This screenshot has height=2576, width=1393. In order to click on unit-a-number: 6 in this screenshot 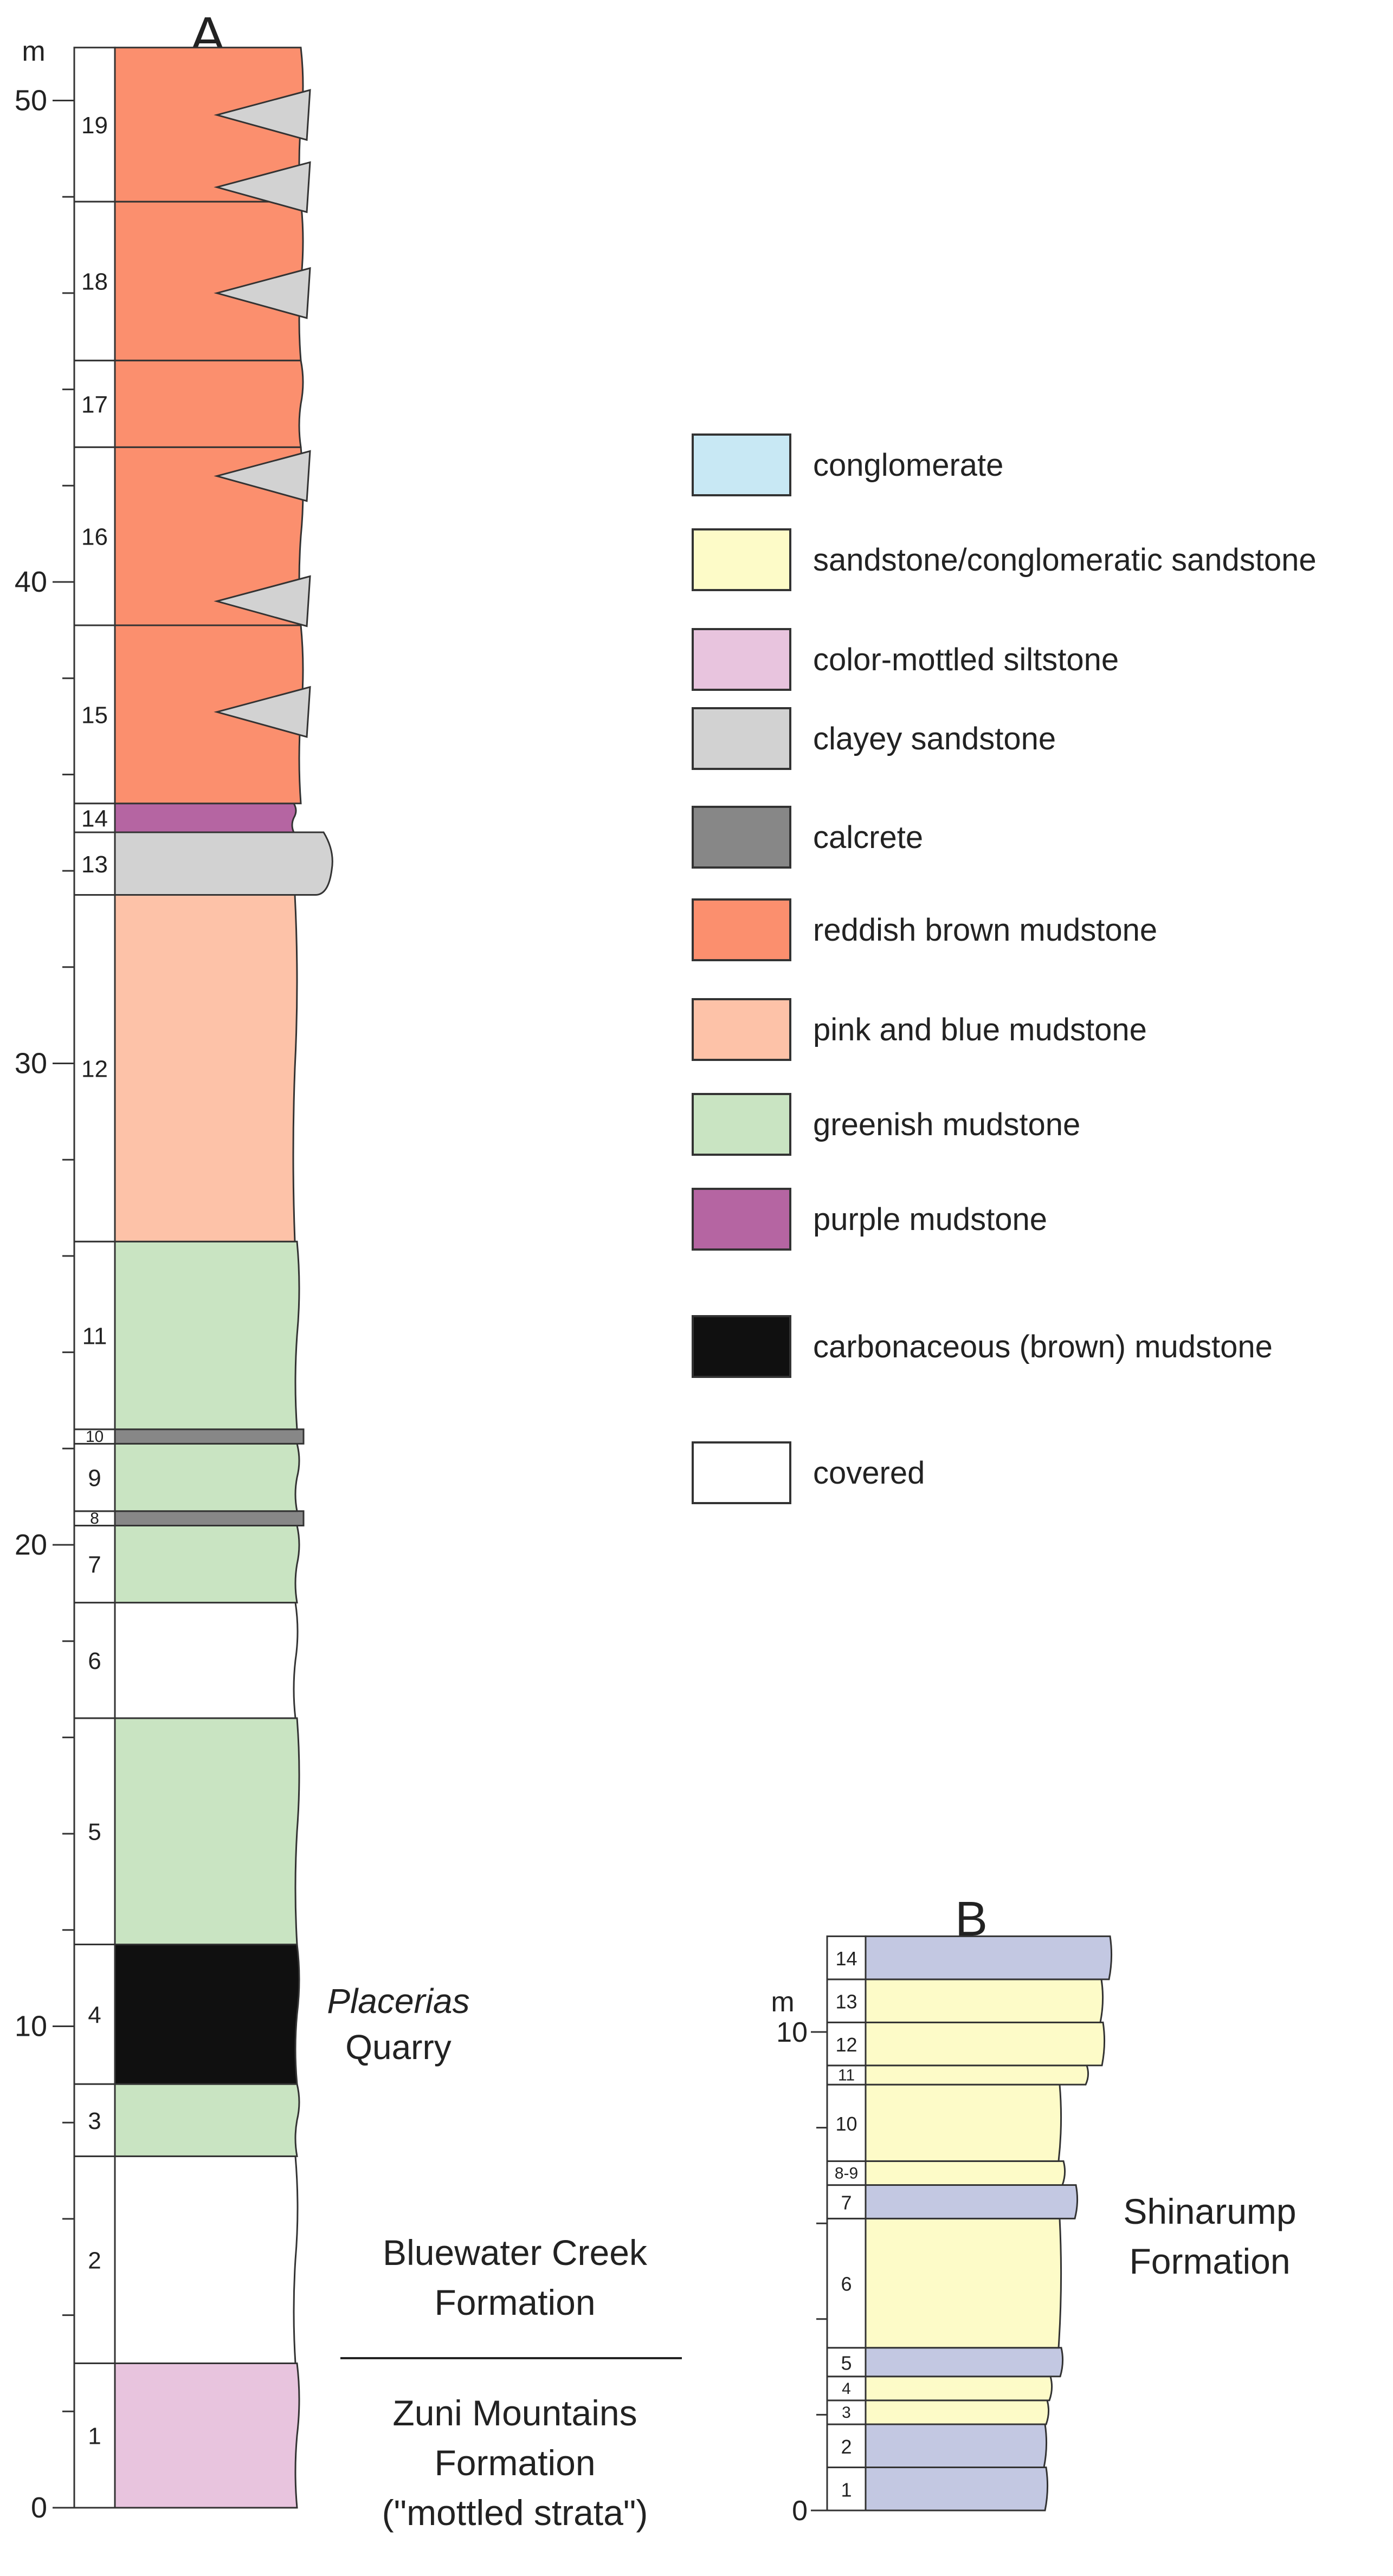, I will do `click(94, 1661)`.